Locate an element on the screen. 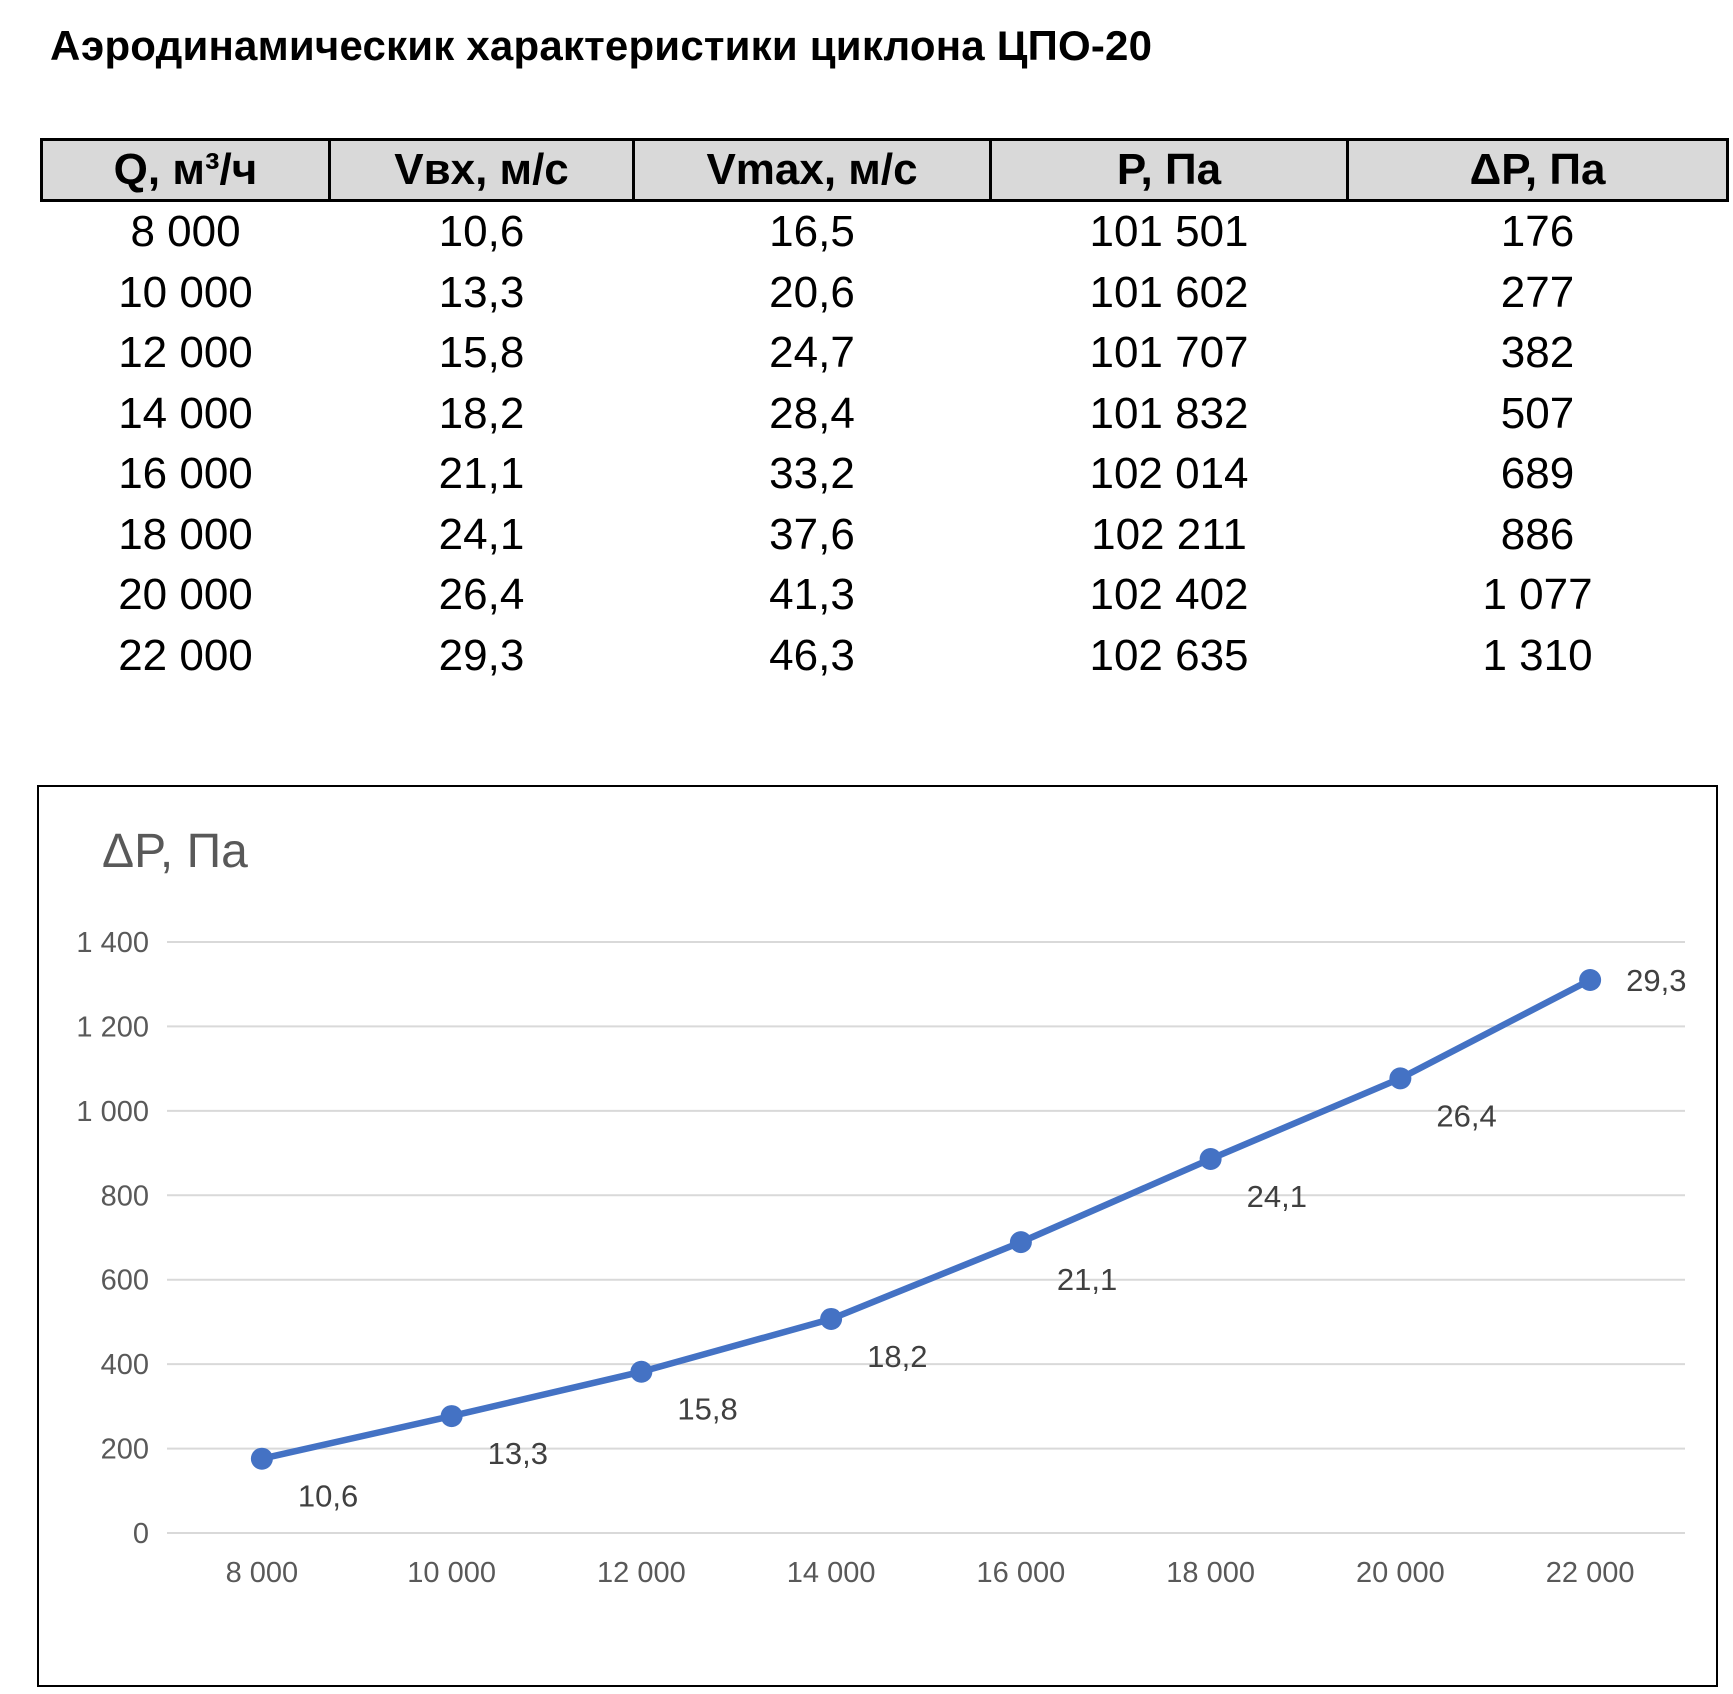  y-axis-title: ΔP, Па is located at coordinates (175, 851).